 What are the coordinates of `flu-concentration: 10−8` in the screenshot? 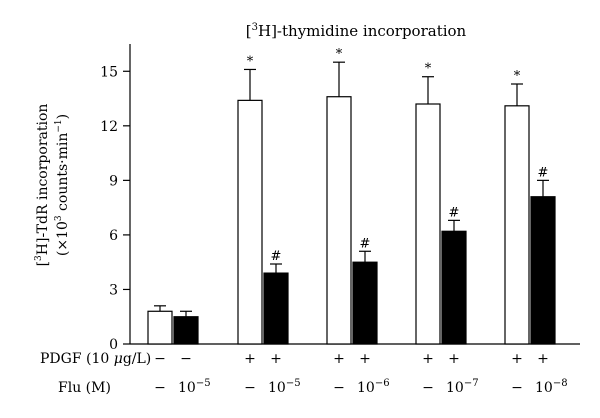 It's located at (551, 387).